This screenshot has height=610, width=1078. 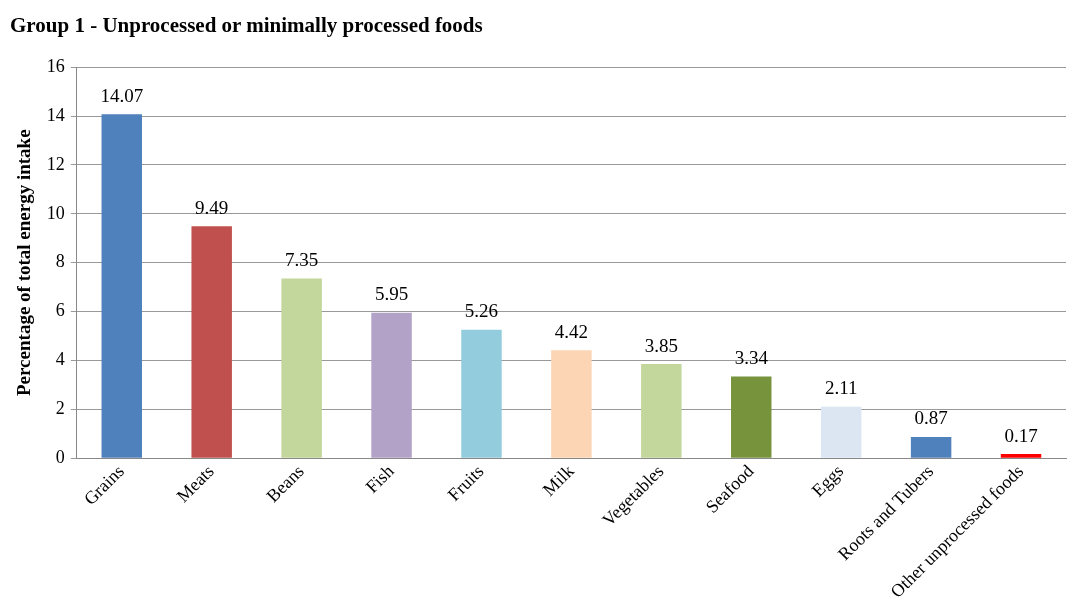 I want to click on y-tick-label: 14, so click(x=55, y=114).